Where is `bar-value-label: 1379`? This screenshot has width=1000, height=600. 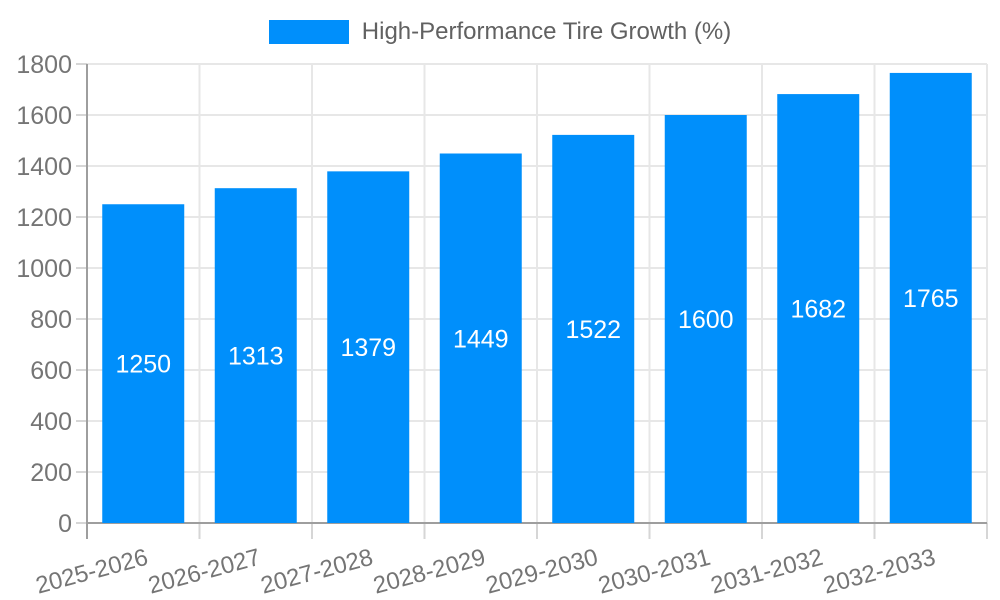
bar-value-label: 1379 is located at coordinates (368, 348).